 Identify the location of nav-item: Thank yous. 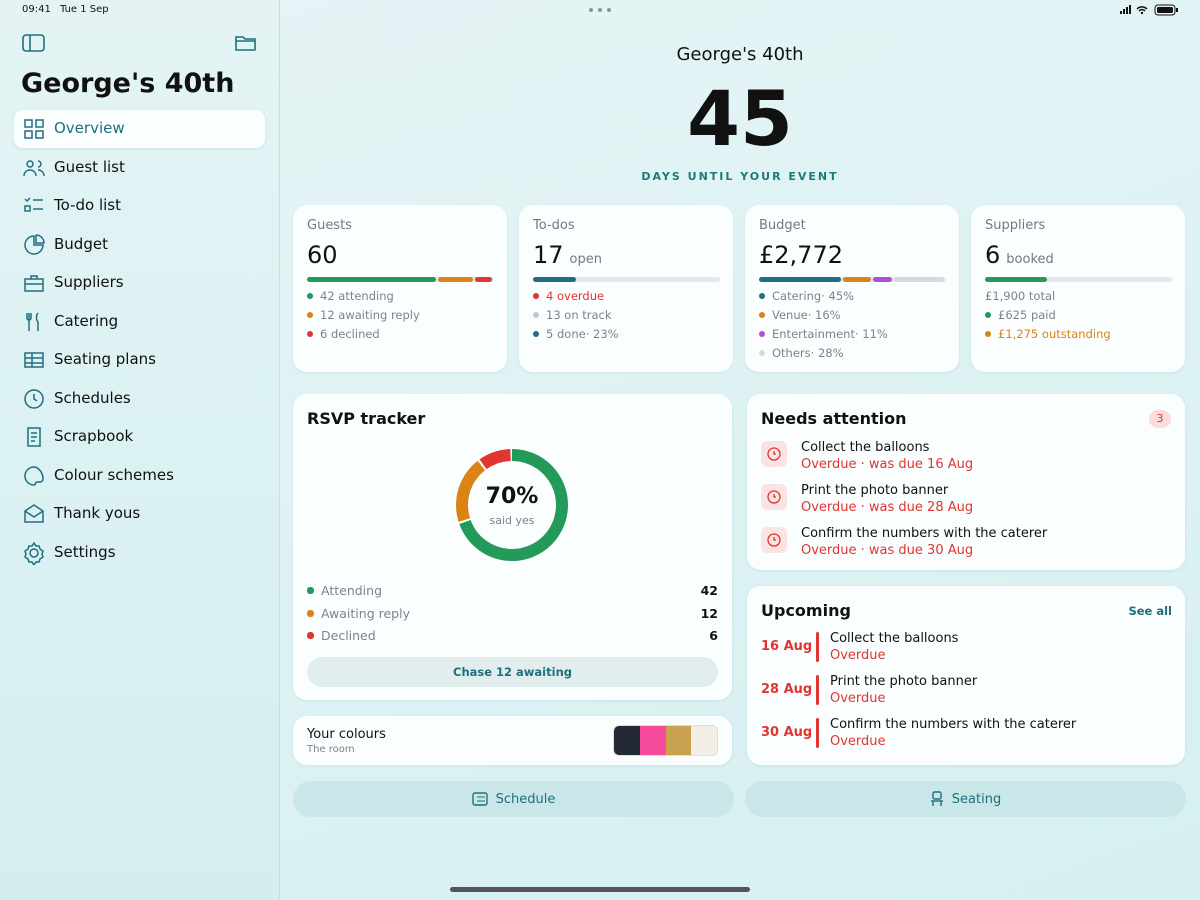
(139, 514).